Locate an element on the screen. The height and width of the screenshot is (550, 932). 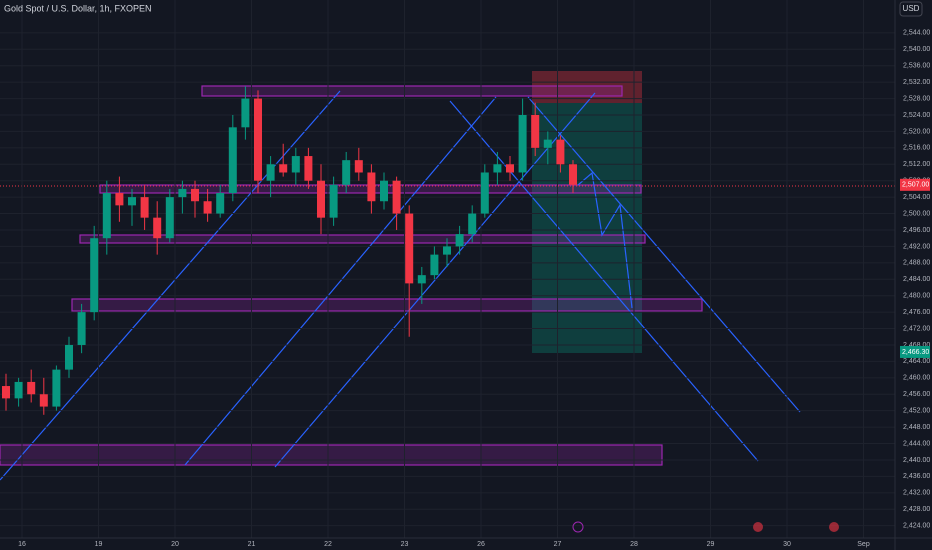
y-tick-label: 2,492.00 is located at coordinates (916, 246).